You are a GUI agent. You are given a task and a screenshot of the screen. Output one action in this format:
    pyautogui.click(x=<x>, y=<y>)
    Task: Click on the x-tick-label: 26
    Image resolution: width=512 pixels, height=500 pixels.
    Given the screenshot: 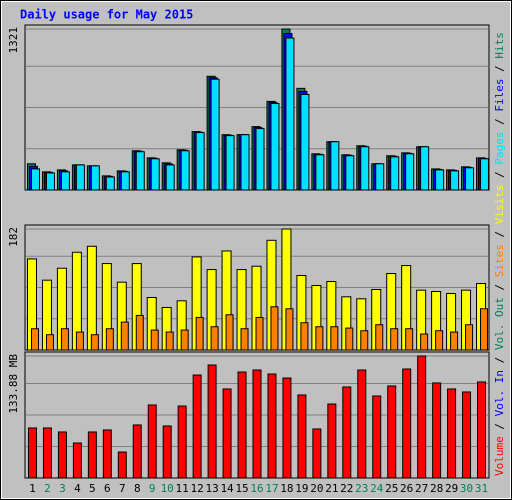 What is the action you would take?
    pyautogui.click(x=406, y=488)
    